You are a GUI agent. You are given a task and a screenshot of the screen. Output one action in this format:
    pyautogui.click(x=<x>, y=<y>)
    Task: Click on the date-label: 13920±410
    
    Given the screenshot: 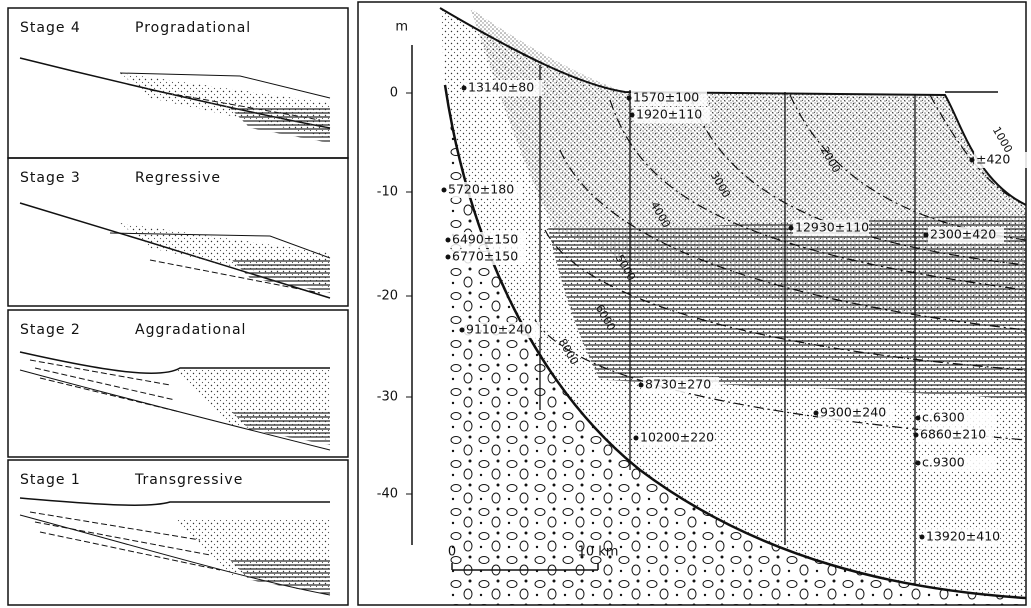 What is the action you would take?
    pyautogui.click(x=963, y=536)
    